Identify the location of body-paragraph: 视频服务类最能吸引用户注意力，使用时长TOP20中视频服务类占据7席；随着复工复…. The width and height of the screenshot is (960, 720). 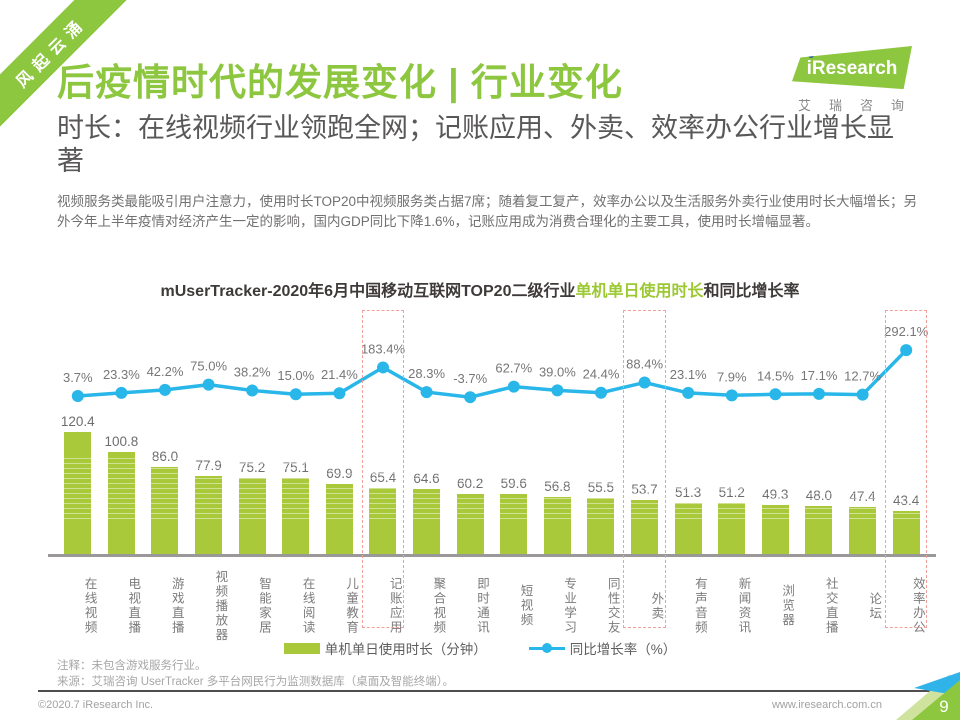
(487, 212).